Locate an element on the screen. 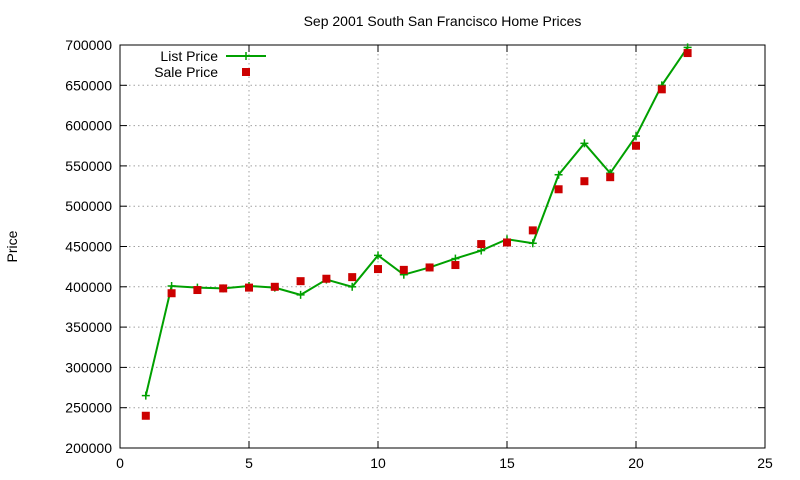  y-tick-label: 650000 is located at coordinates (88, 85).